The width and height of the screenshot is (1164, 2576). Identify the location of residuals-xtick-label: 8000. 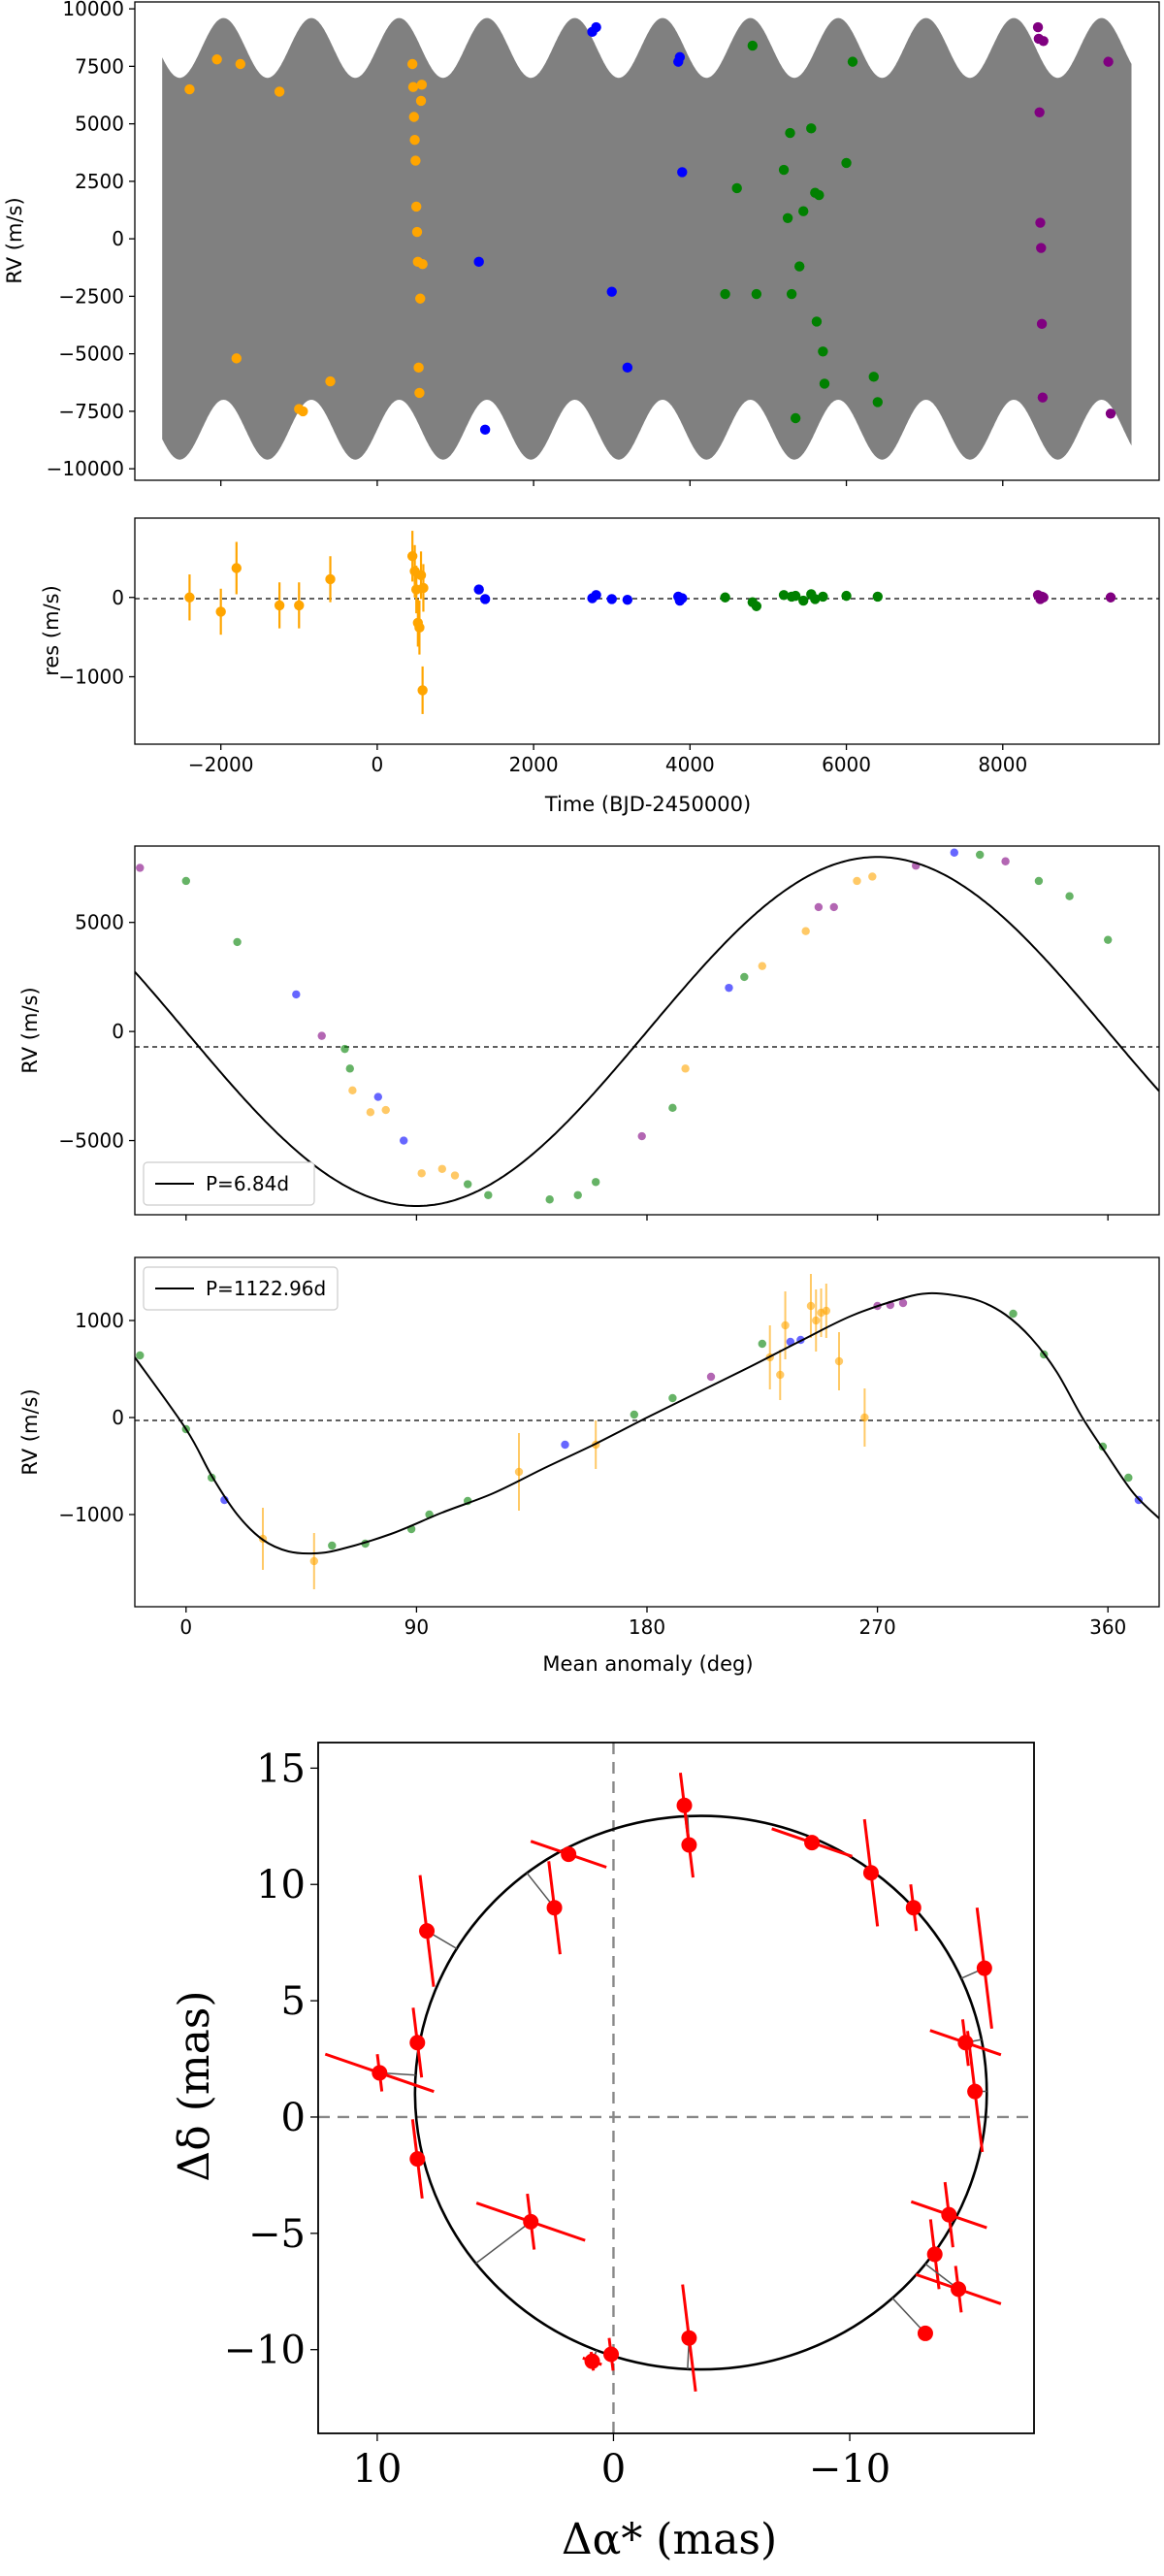
(1002, 765).